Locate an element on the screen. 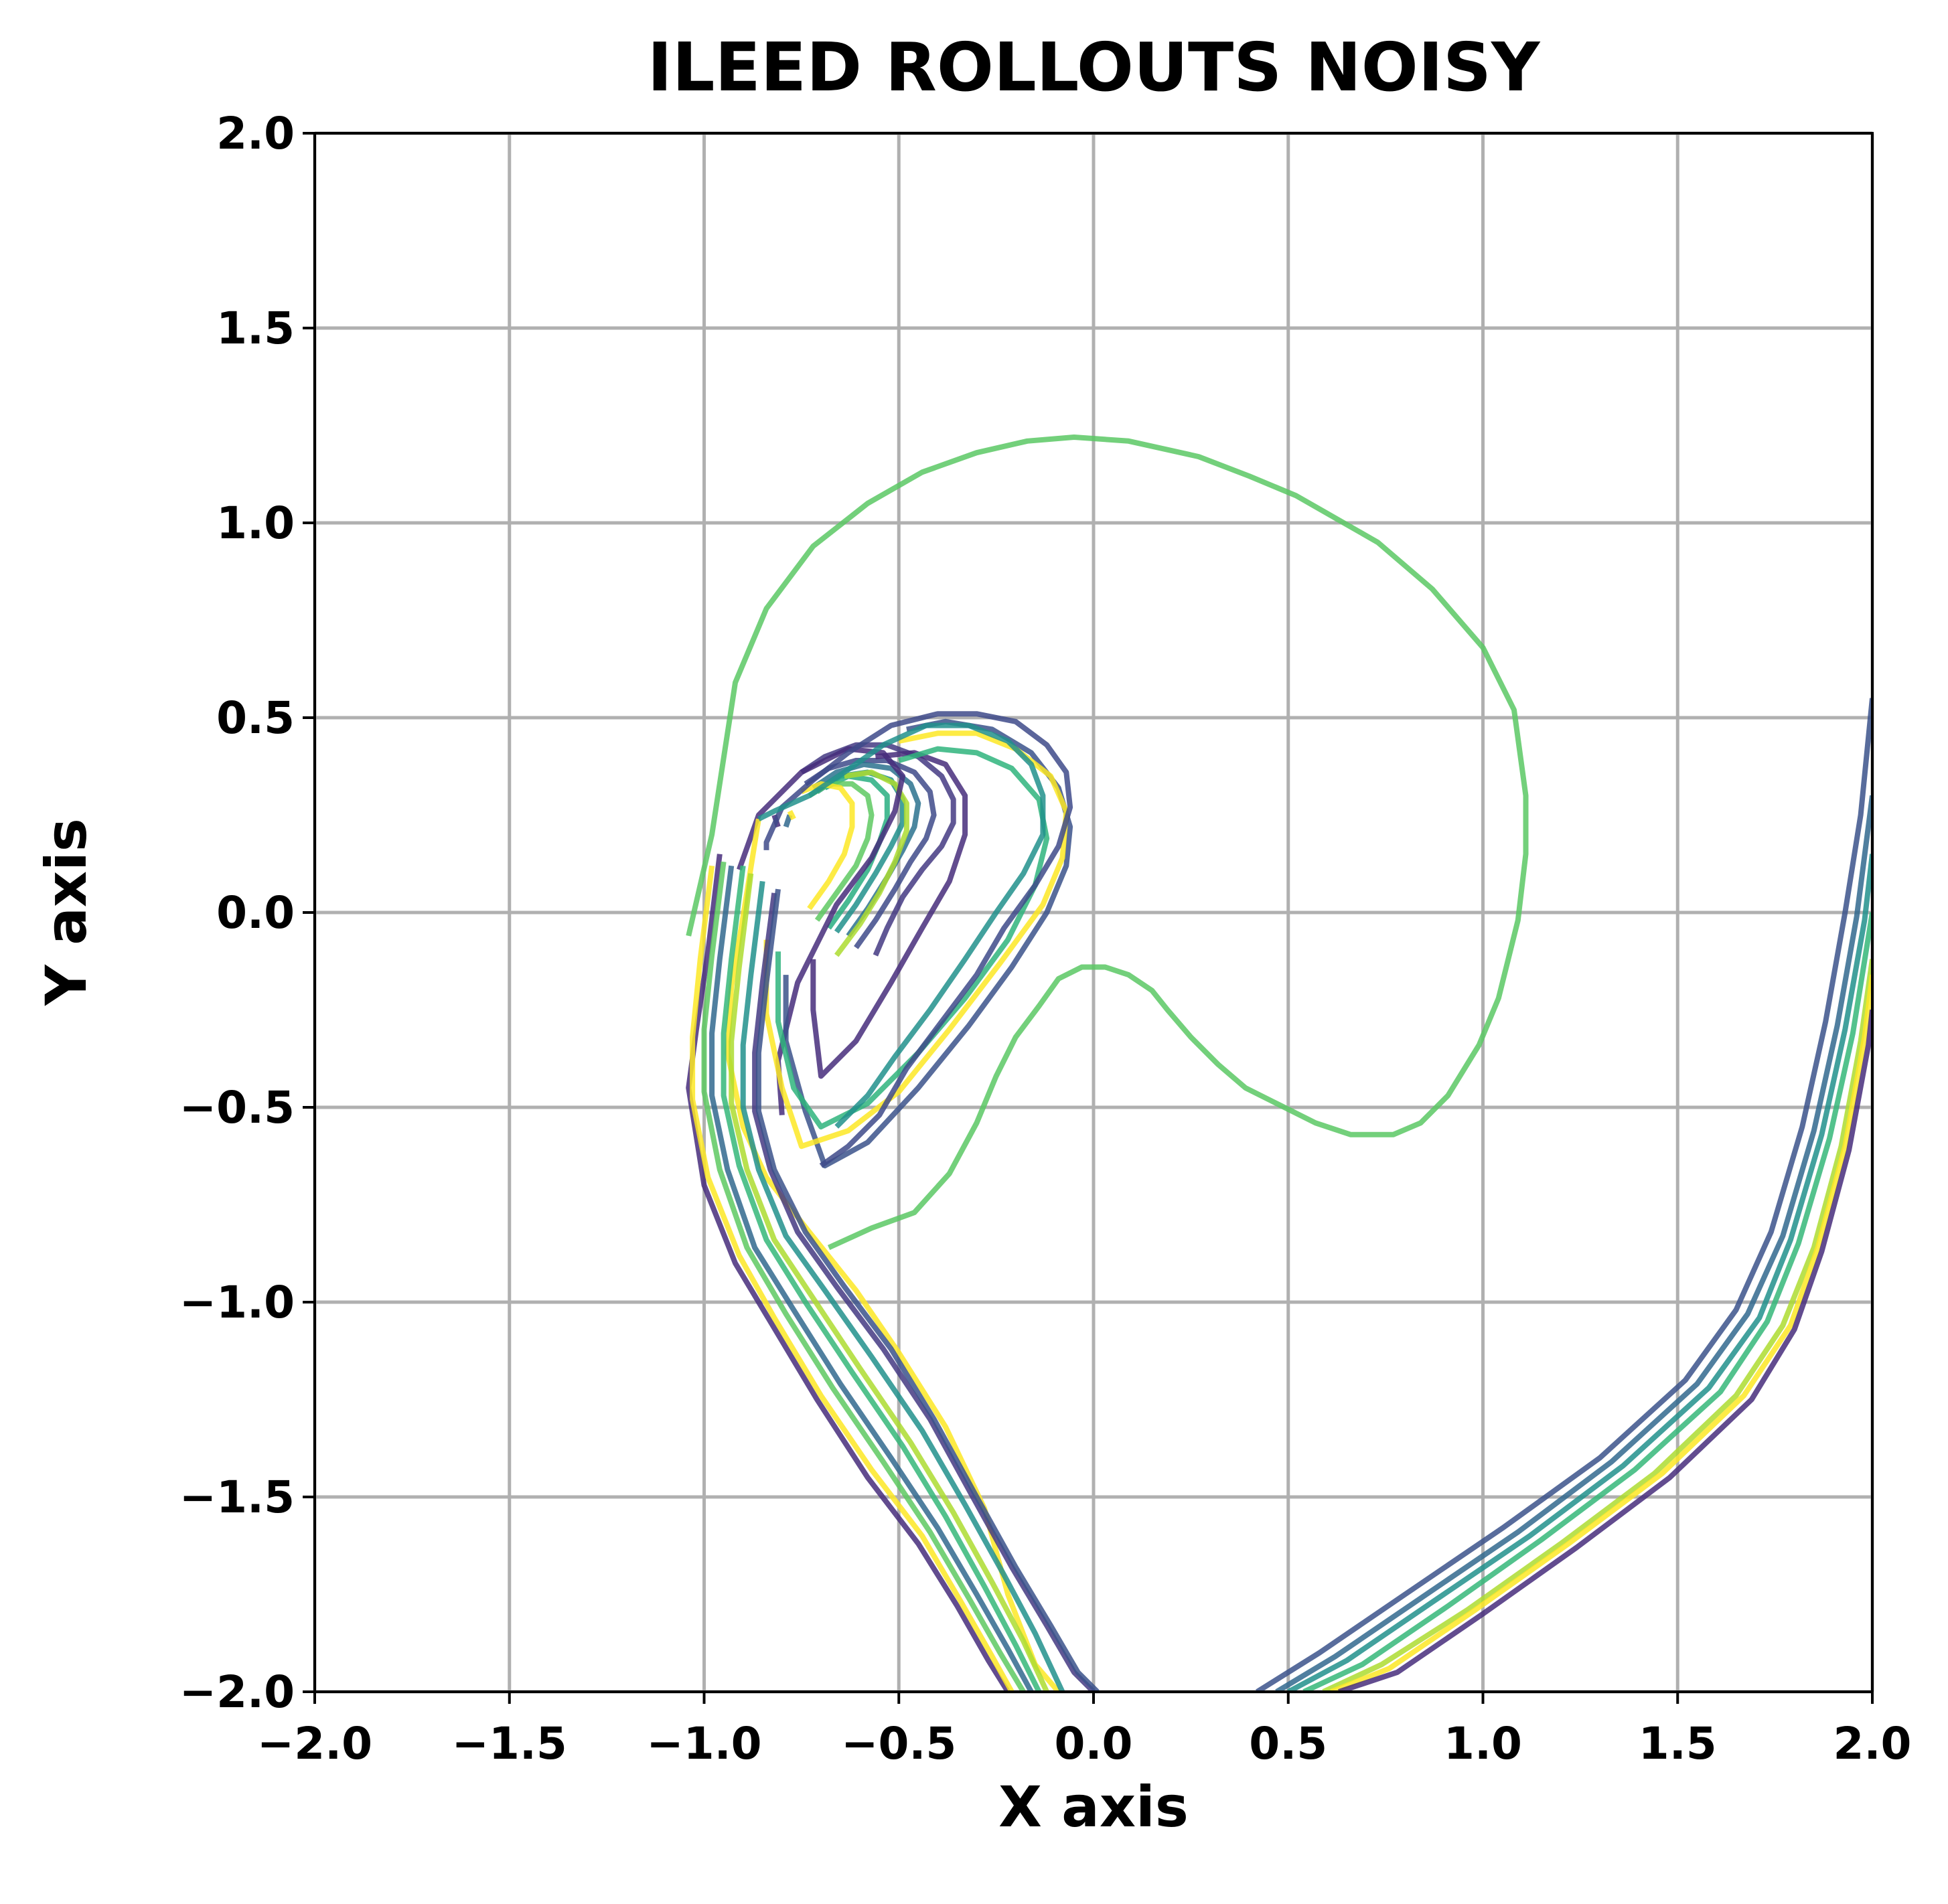  y-tick-label: 1.5 is located at coordinates (256, 328).